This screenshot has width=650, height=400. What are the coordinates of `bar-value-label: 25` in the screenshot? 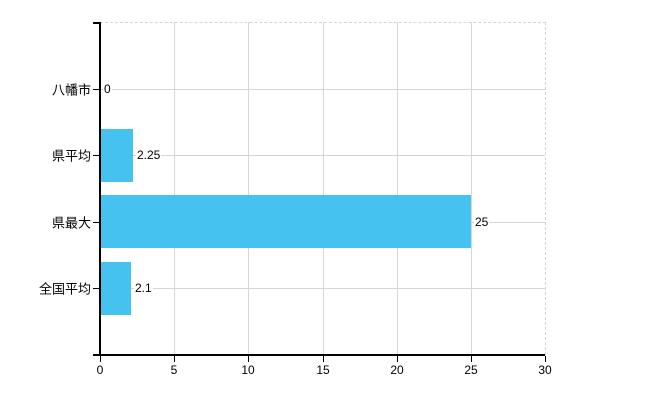 It's located at (482, 222).